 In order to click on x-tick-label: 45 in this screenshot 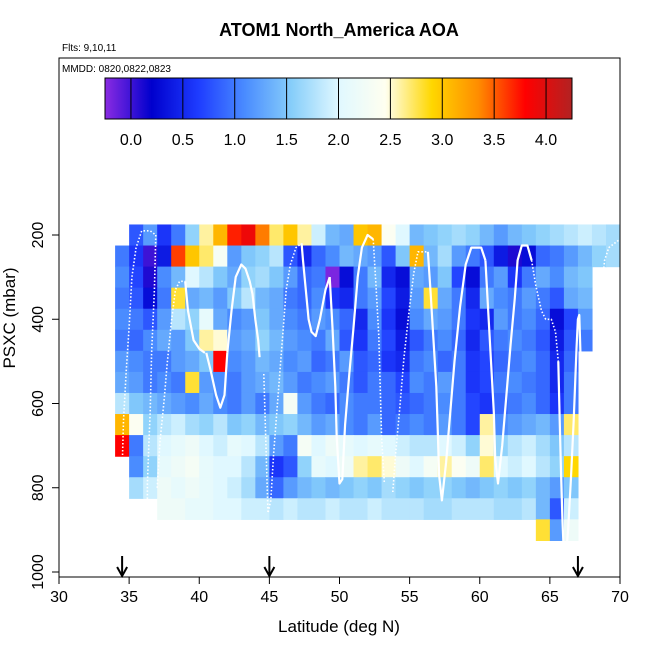, I will do `click(269, 597)`.